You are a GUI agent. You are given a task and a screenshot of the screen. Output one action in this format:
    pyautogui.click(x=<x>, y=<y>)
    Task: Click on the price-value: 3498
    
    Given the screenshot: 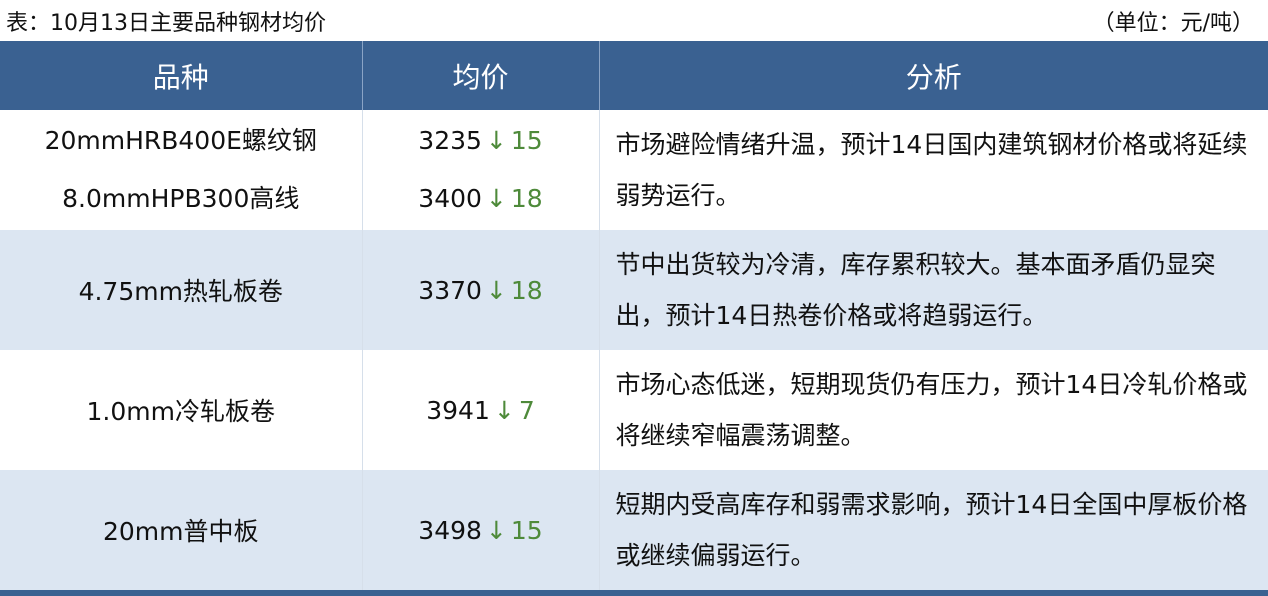 What is the action you would take?
    pyautogui.click(x=450, y=530)
    